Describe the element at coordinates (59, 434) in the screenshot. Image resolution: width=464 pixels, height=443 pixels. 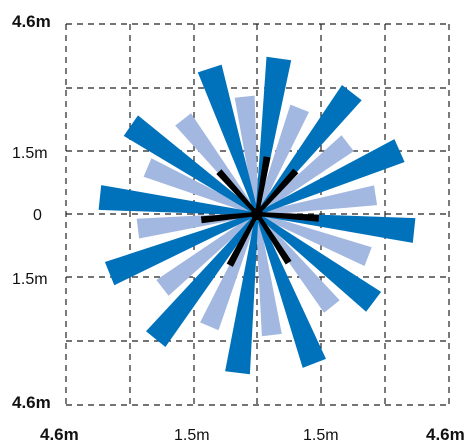
I see `x-label-left: 4.6m` at that location.